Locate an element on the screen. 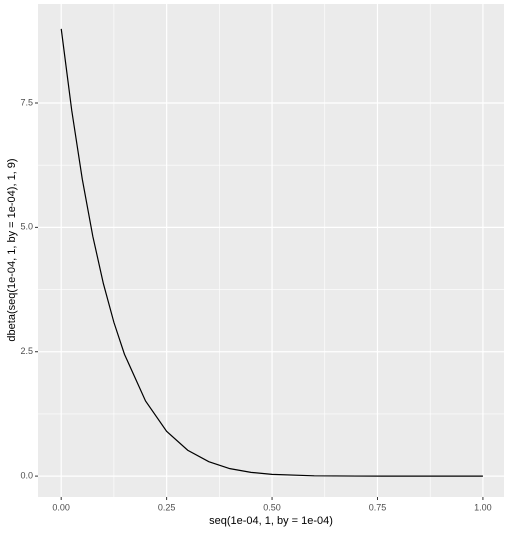 The height and width of the screenshot is (533, 510). x-tick-label: 1.00 is located at coordinates (483, 507).